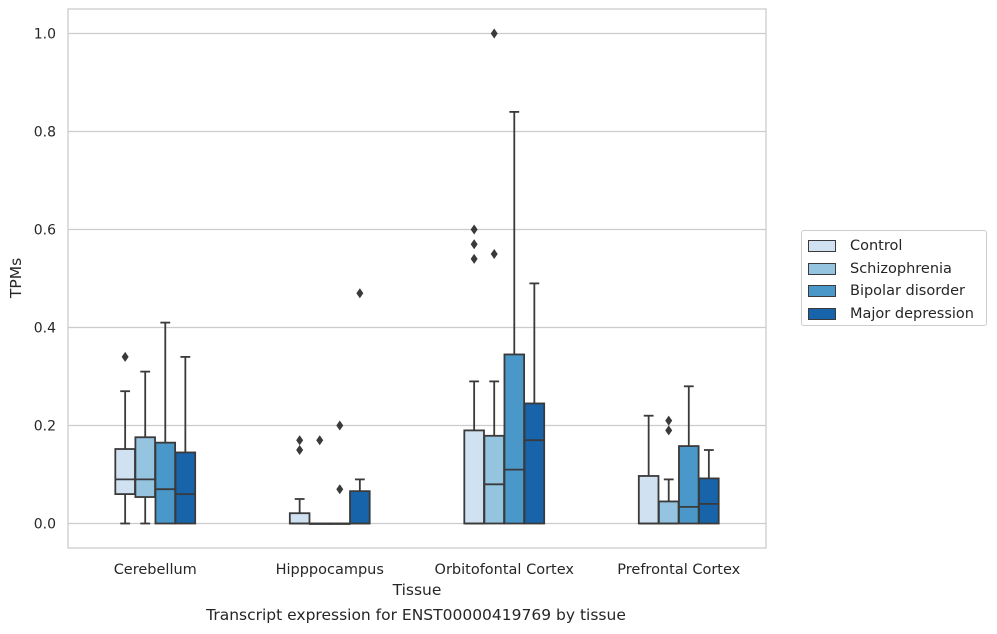 Image resolution: width=997 pixels, height=634 pixels. I want to click on legend-label: Control, so click(876, 246).